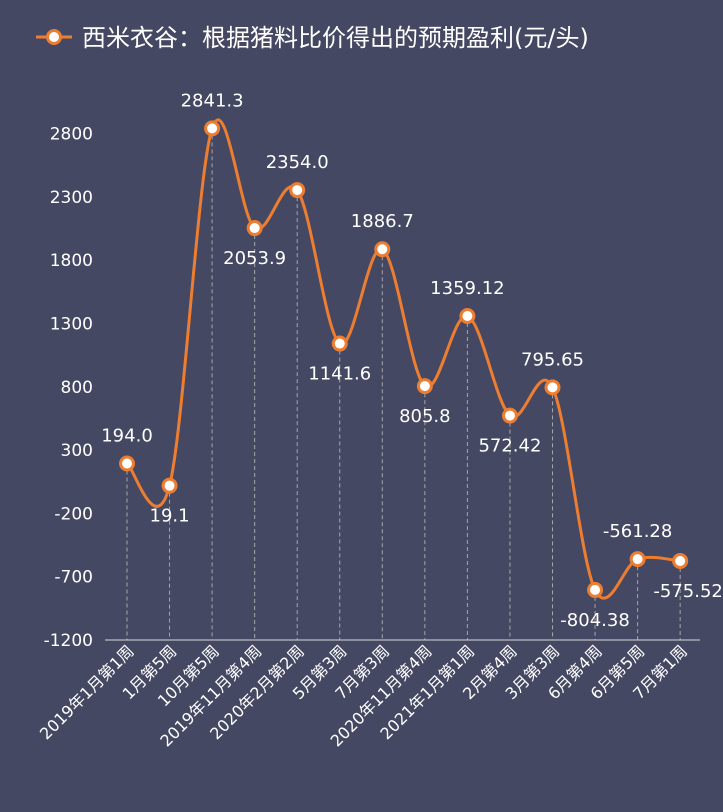  What do you see at coordinates (71, 325) in the screenshot?
I see `y-tick-label: 1300` at bounding box center [71, 325].